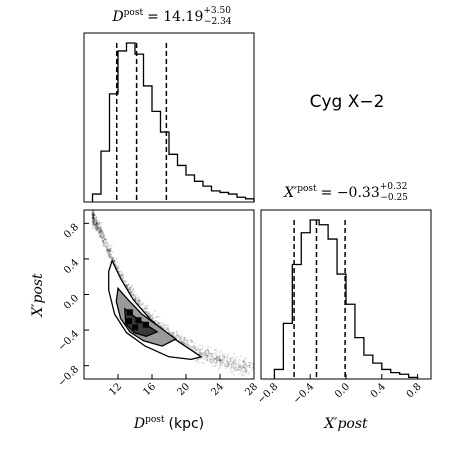 This screenshot has height=463, width=463. Describe the element at coordinates (171, 16) in the screenshot. I see `d-marginal-title: Dpost = 14.19+3.50 −2.34` at that location.